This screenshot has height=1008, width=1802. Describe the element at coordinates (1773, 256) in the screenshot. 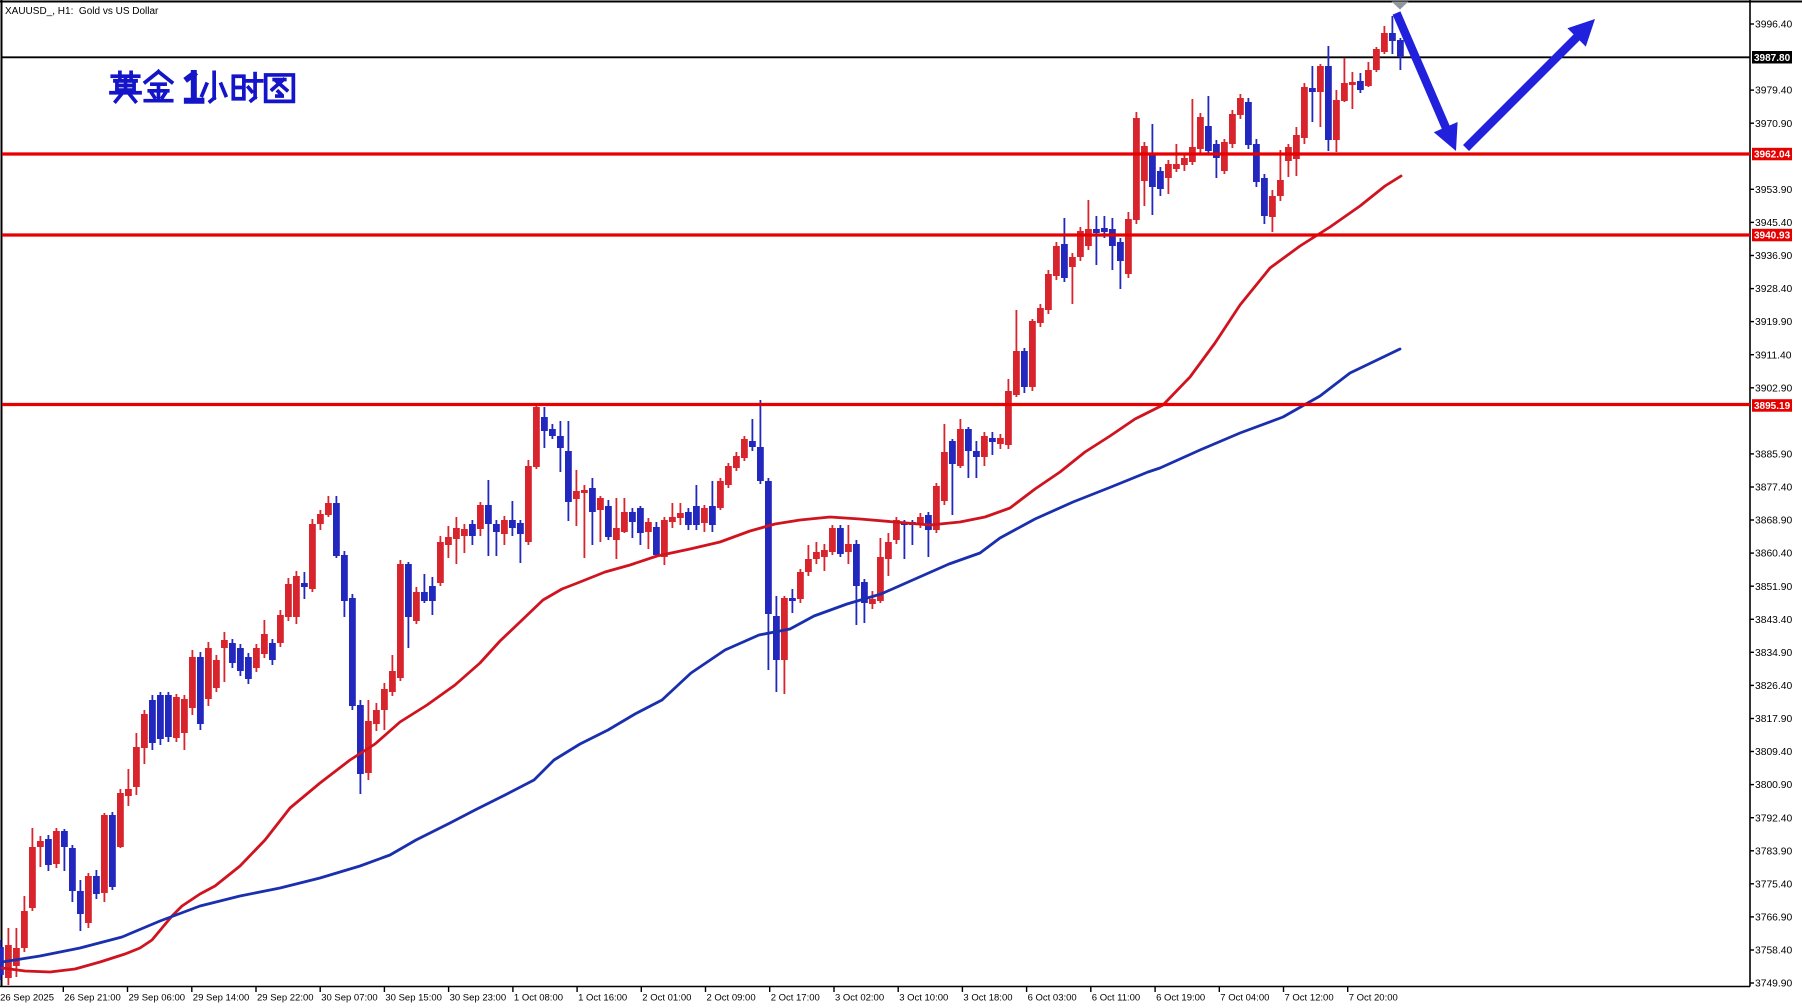

I see `svg-text: 3936.90` at that location.